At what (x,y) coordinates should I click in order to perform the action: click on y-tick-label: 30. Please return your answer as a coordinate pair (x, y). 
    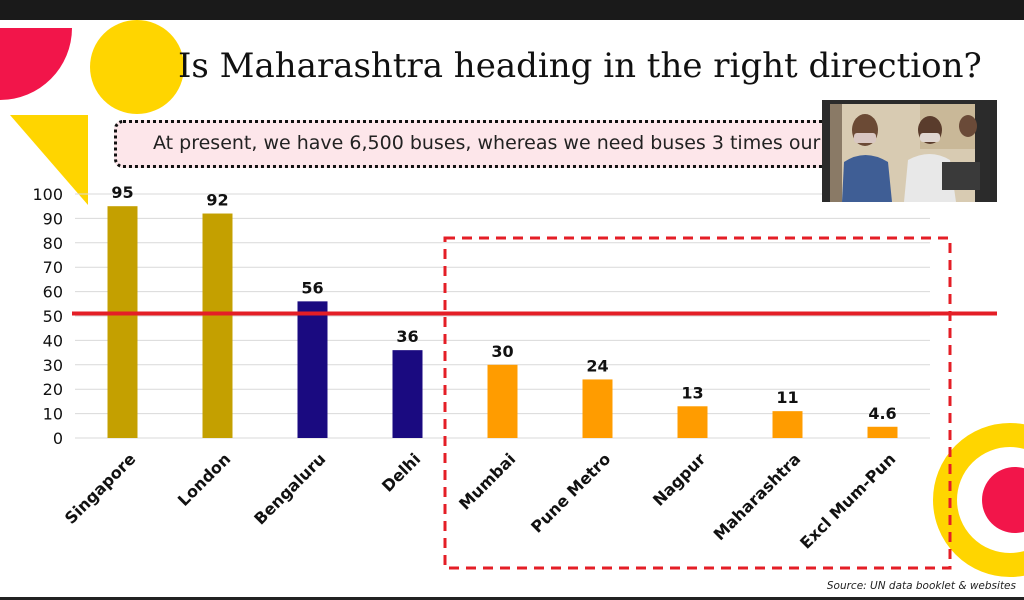
    Looking at the image, I should click on (53, 365).